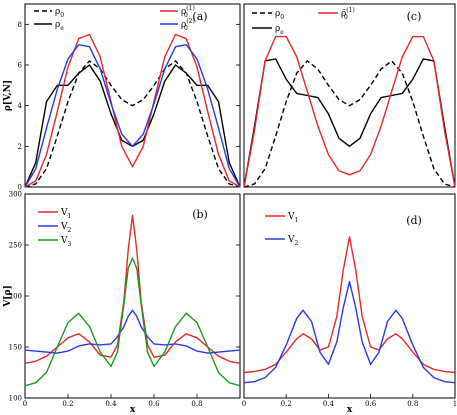  I want to click on y-tick-label: 4, so click(20, 106).